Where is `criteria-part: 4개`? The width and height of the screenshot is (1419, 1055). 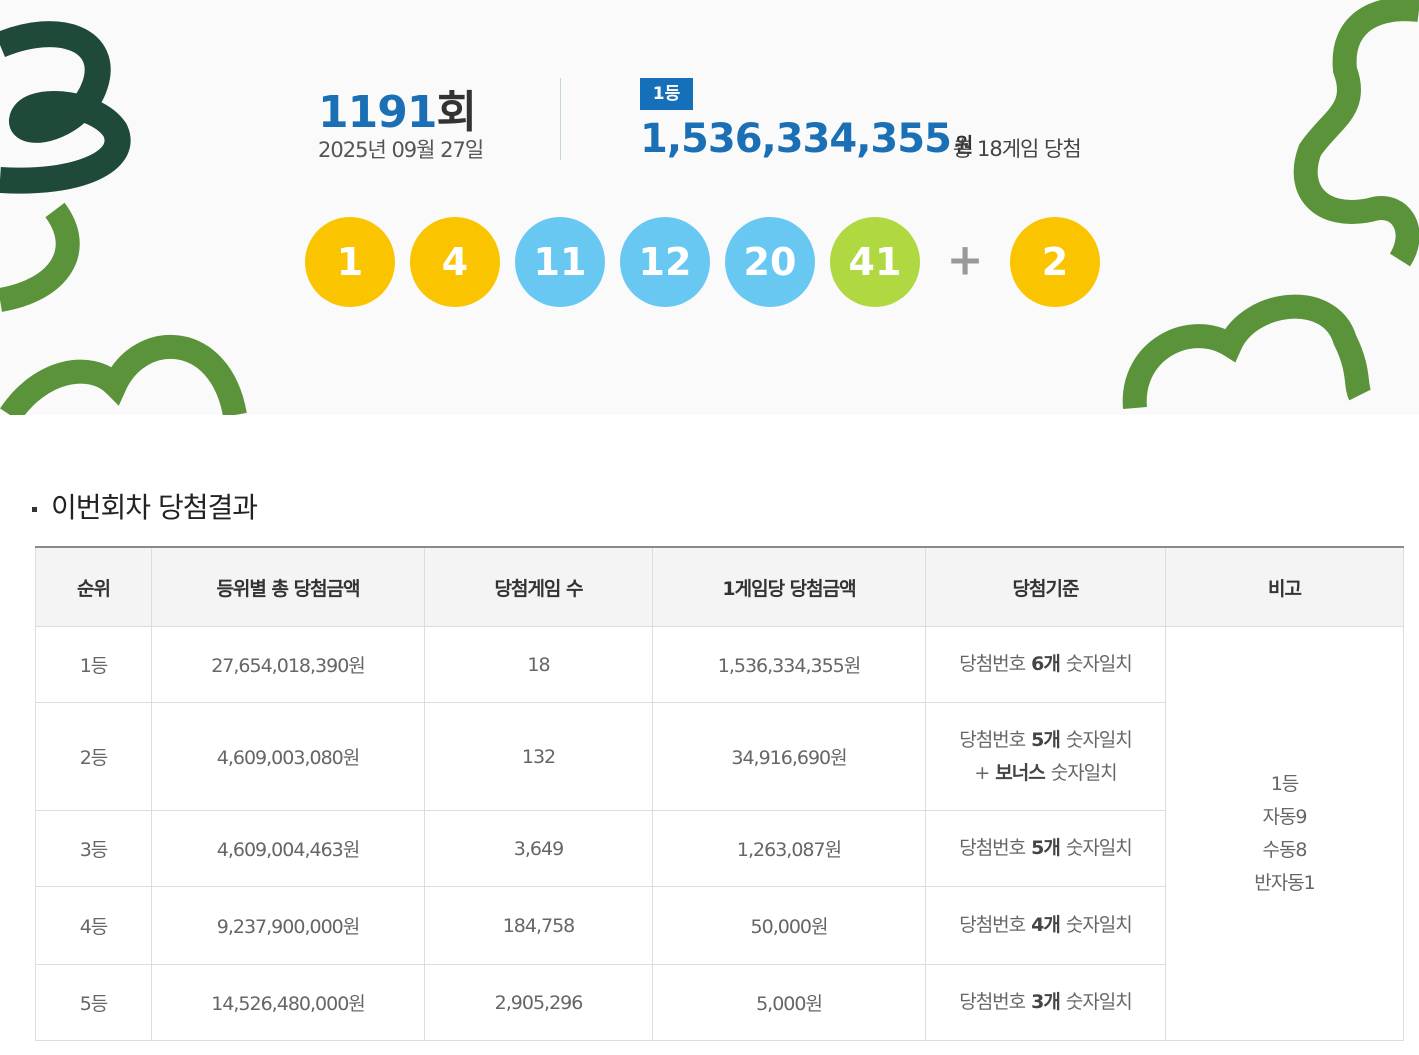 criteria-part: 4개 is located at coordinates (1046, 925).